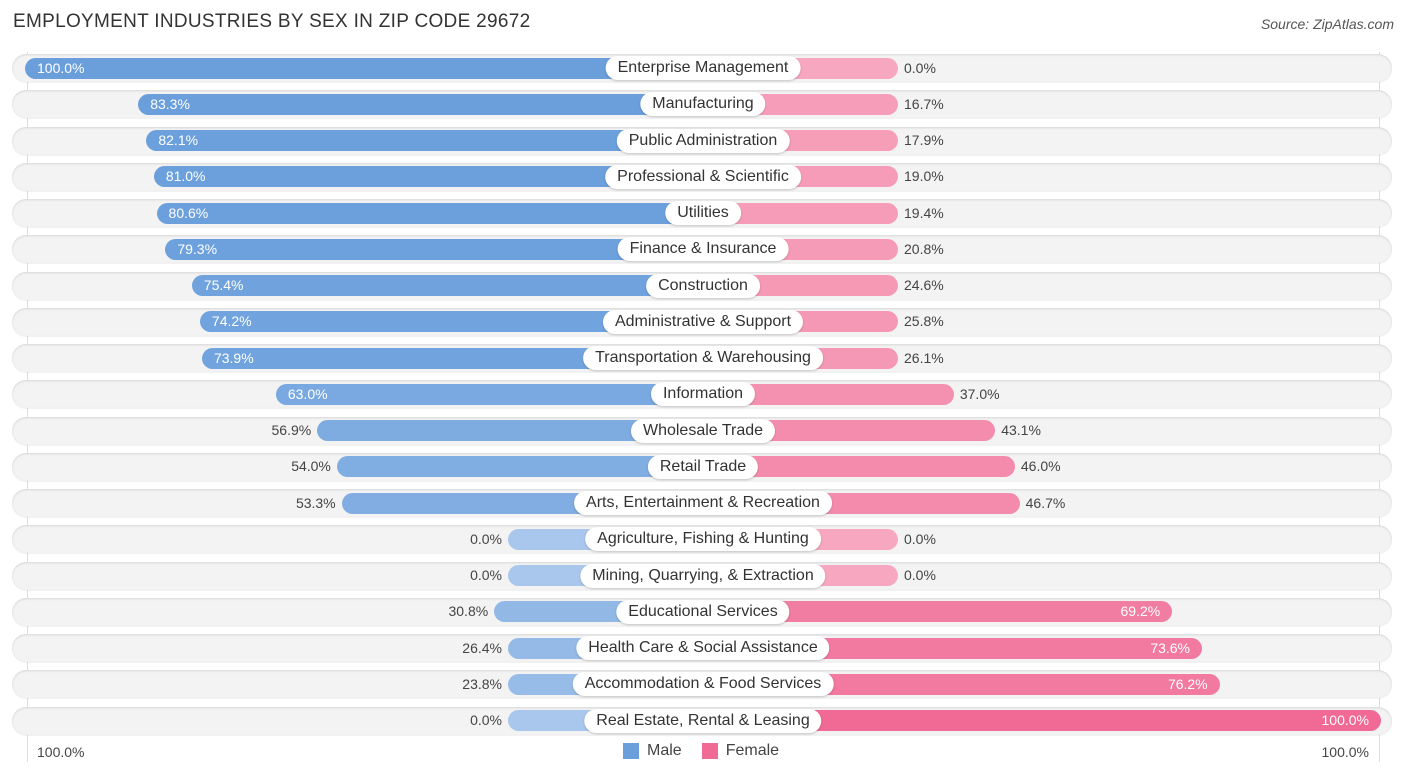 The image size is (1406, 776). I want to click on legend: Male Female, so click(711, 751).